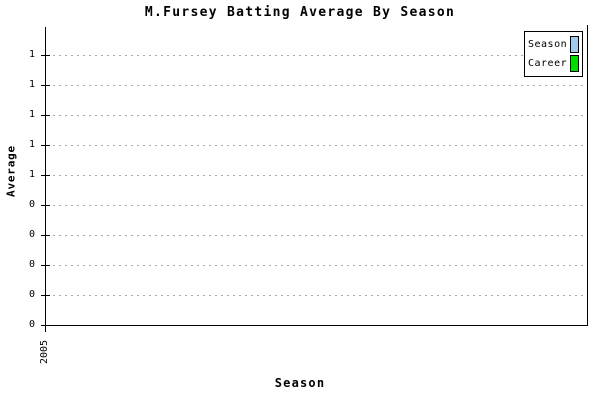  Describe the element at coordinates (44, 351) in the screenshot. I see `x-tick-label: 2005` at that location.